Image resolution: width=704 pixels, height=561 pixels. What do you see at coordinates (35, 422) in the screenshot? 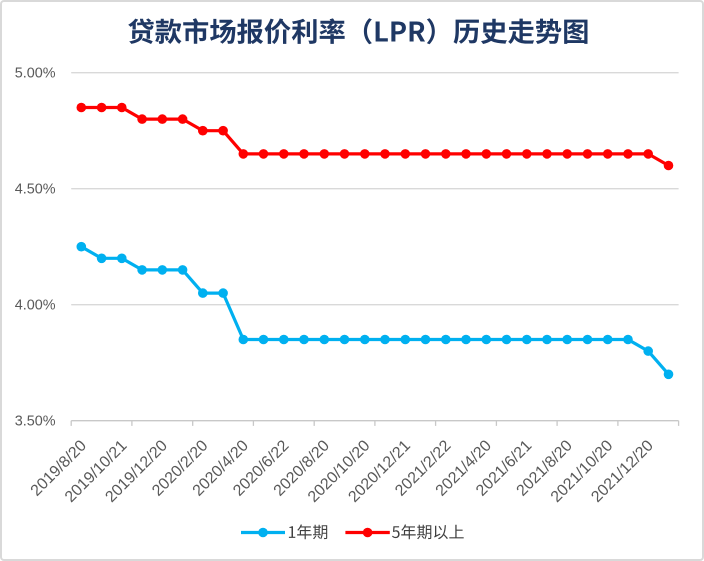
I see `svg-text: 3.50%` at bounding box center [35, 422].